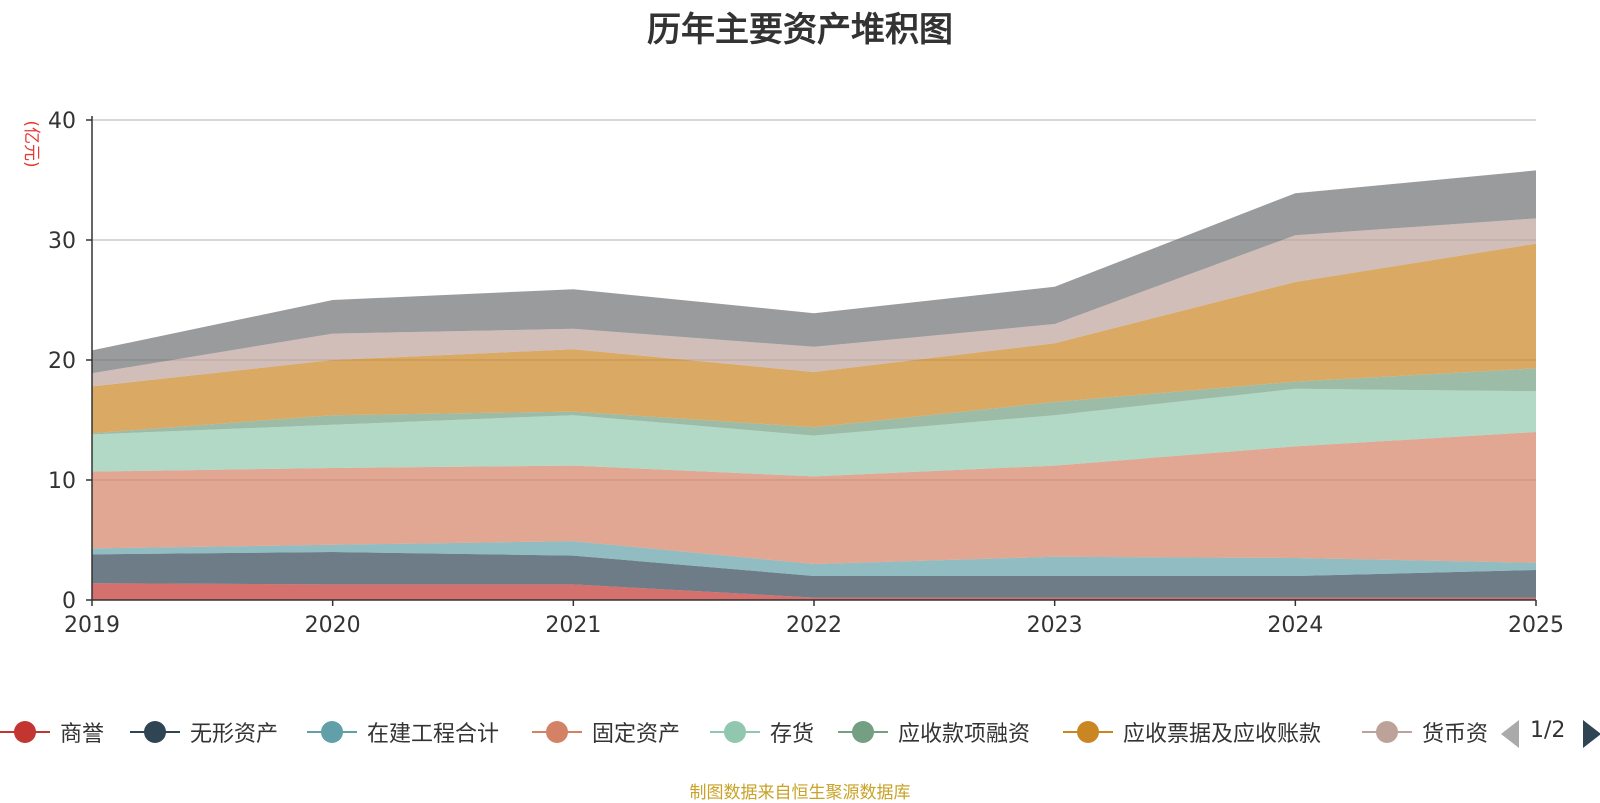  Describe the element at coordinates (1510, 734) in the screenshot. I see `legend-prev-page-icon` at that location.